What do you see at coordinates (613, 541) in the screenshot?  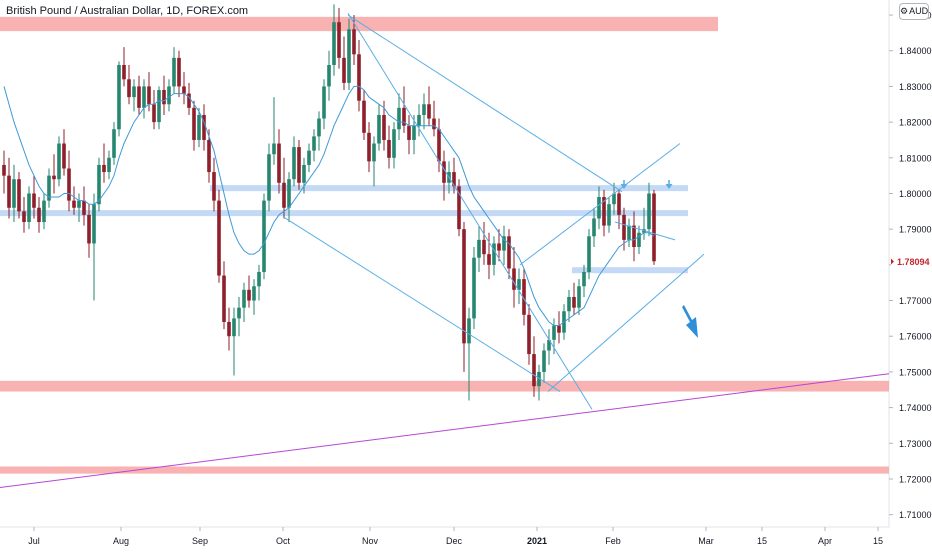 I see `time-tick-label: Feb` at bounding box center [613, 541].